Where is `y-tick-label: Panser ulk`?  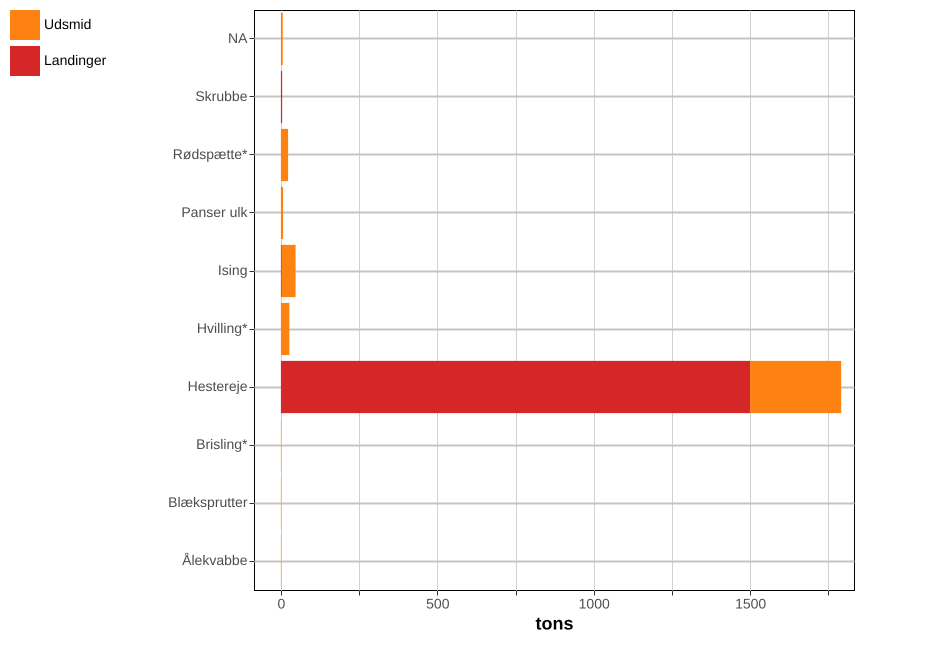
y-tick-label: Panser ulk is located at coordinates (214, 212).